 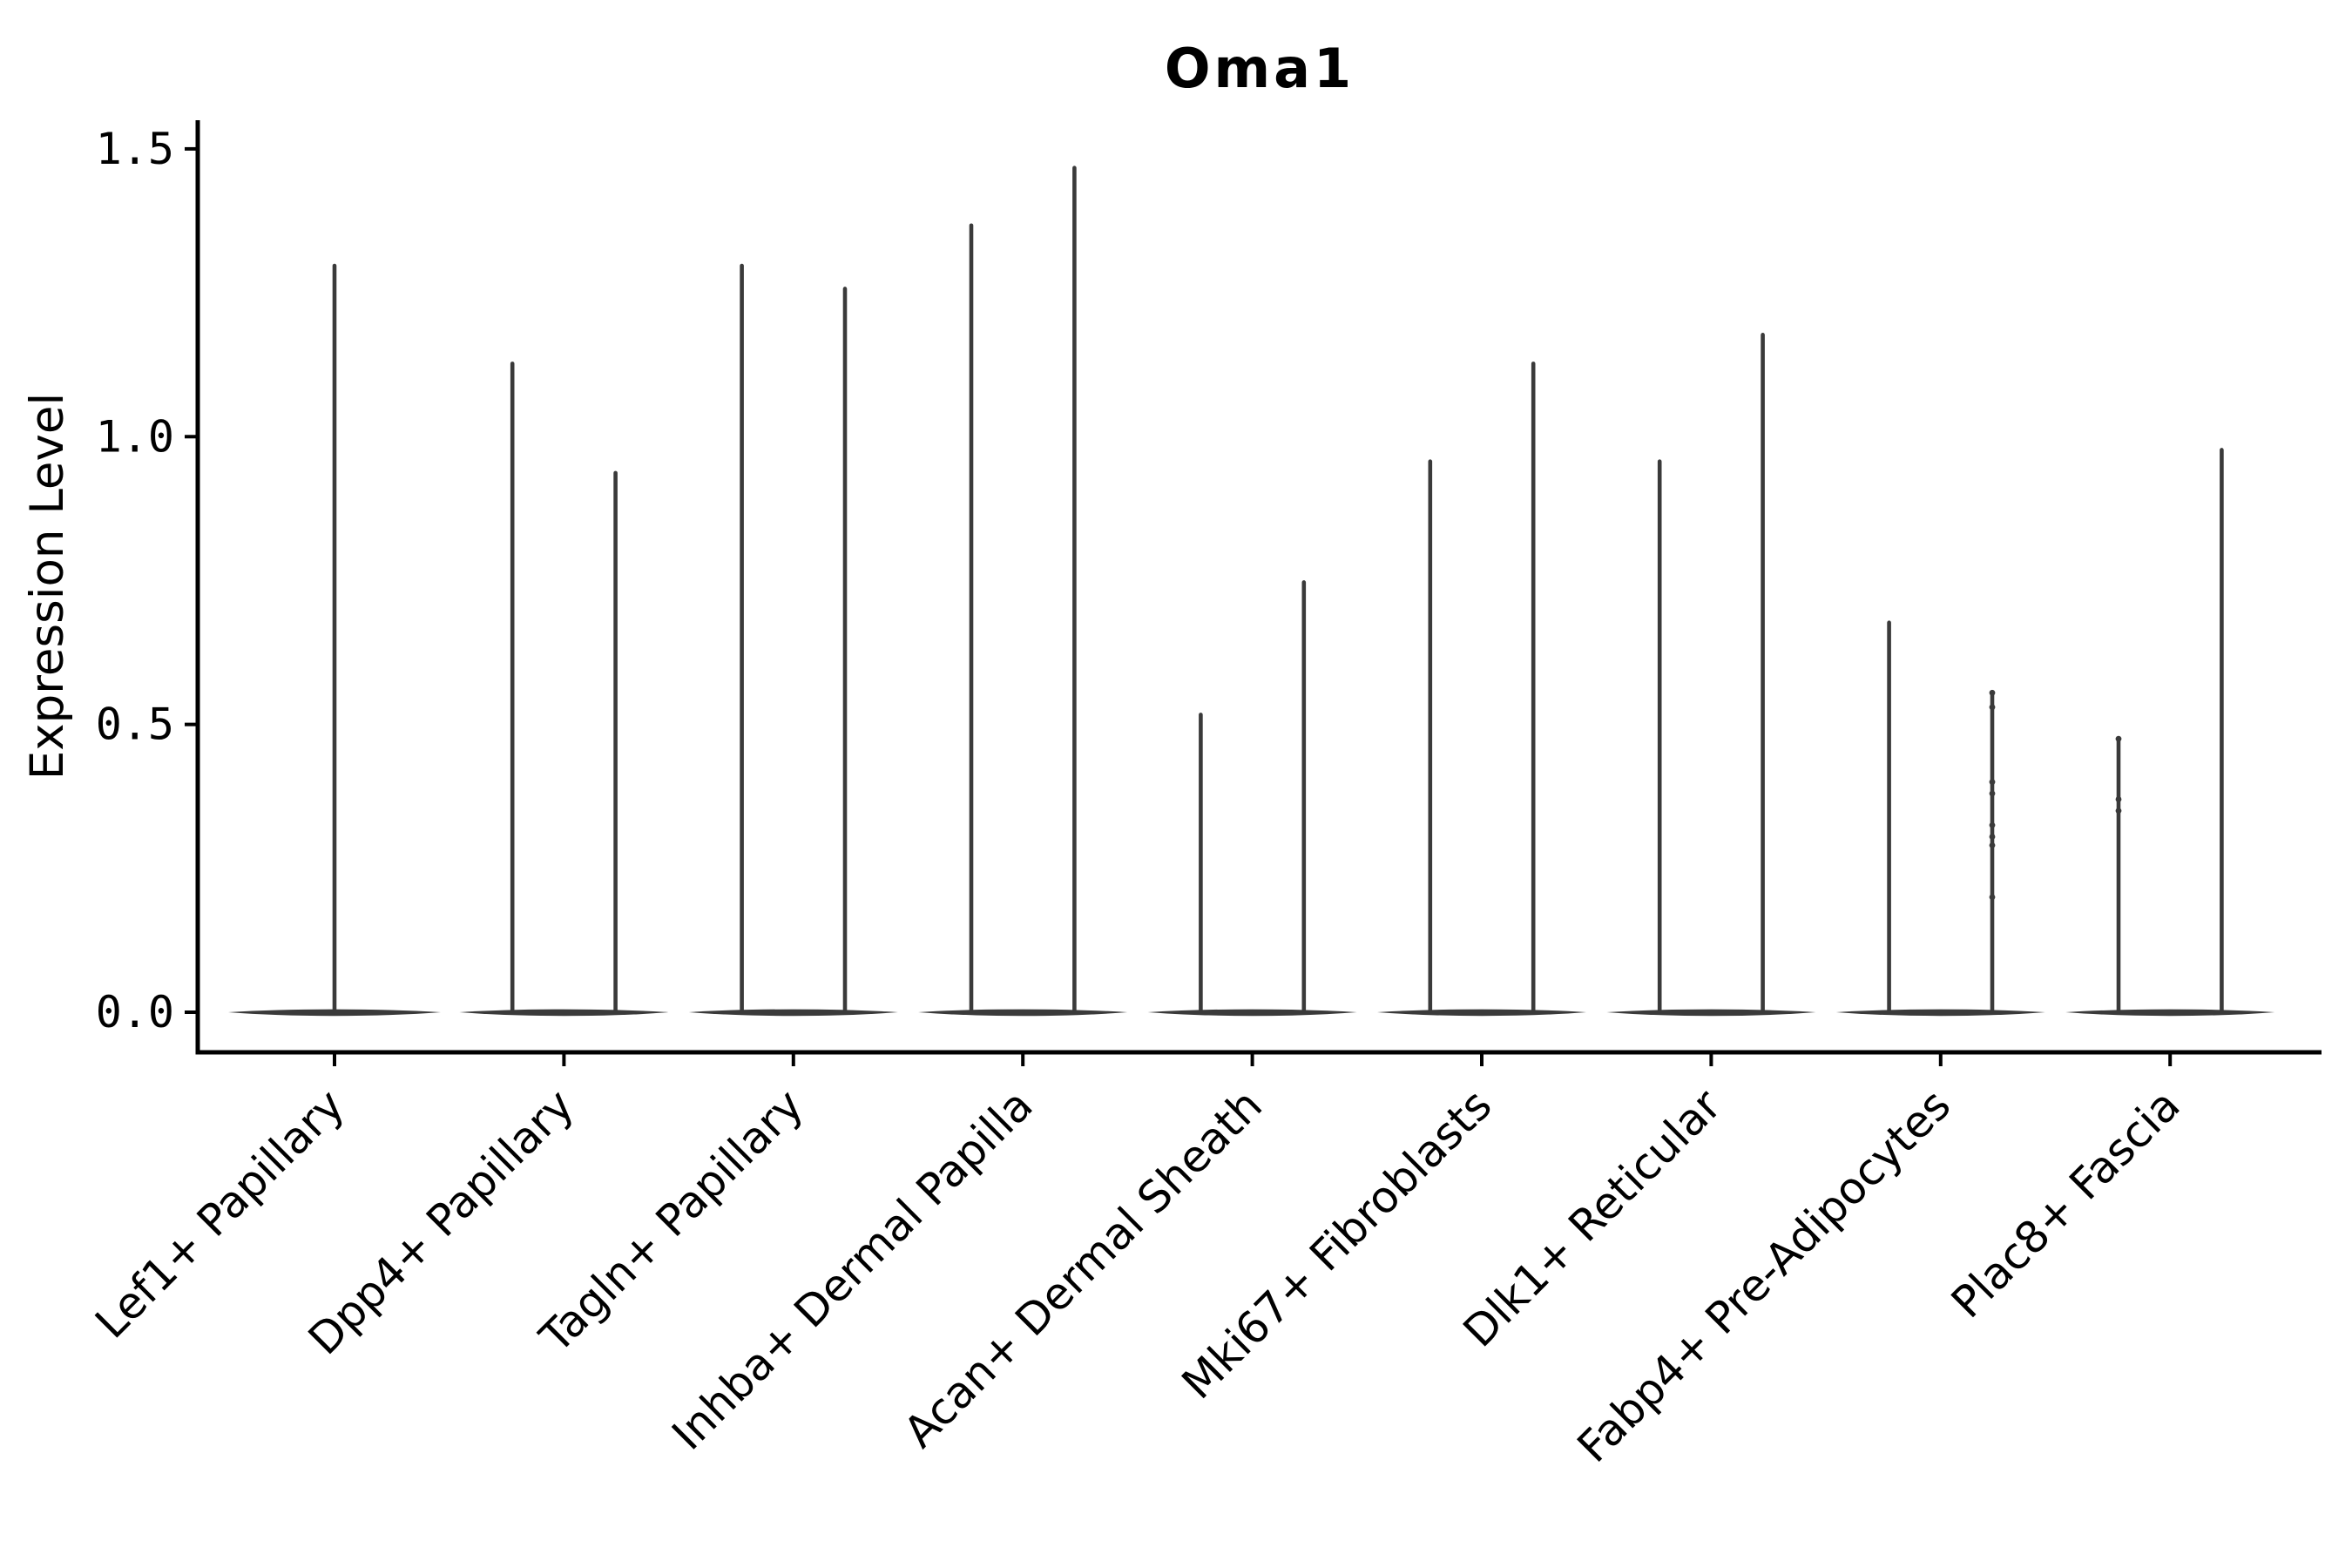 I want to click on y-tick-label: 1.0, so click(x=135, y=437).